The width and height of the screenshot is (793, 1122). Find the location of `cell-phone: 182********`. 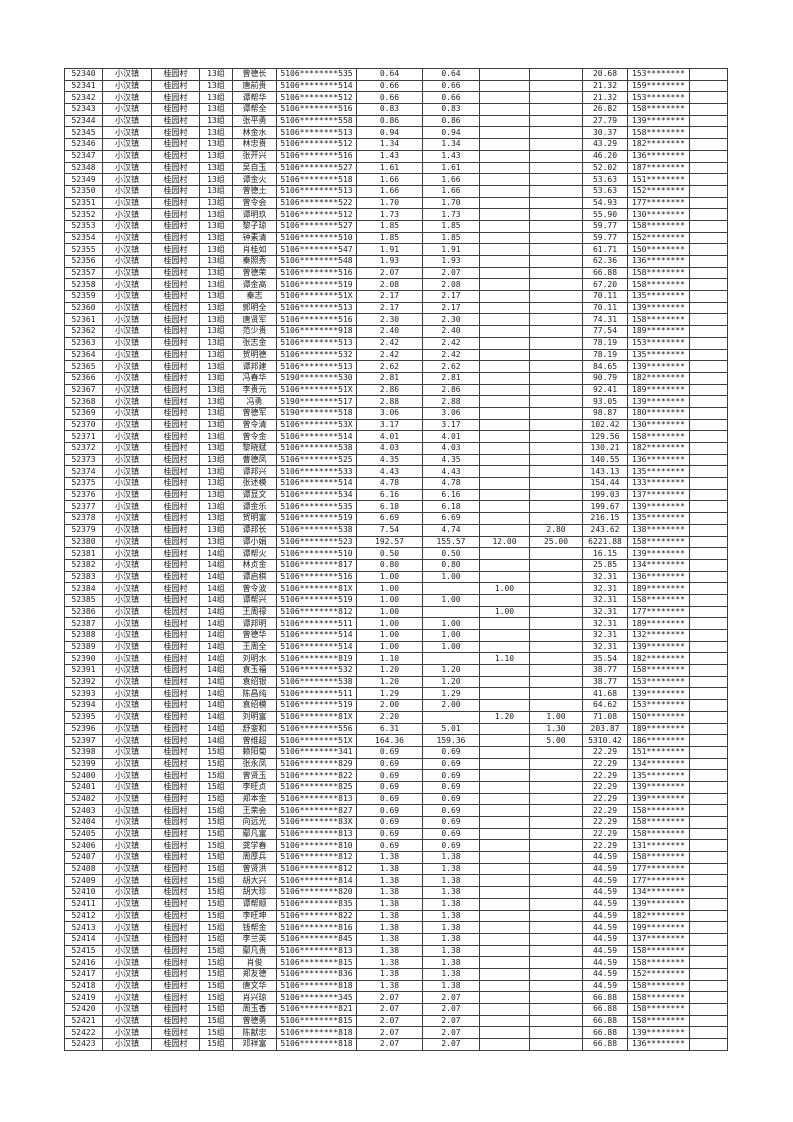

cell-phone: 182******** is located at coordinates (658, 916).